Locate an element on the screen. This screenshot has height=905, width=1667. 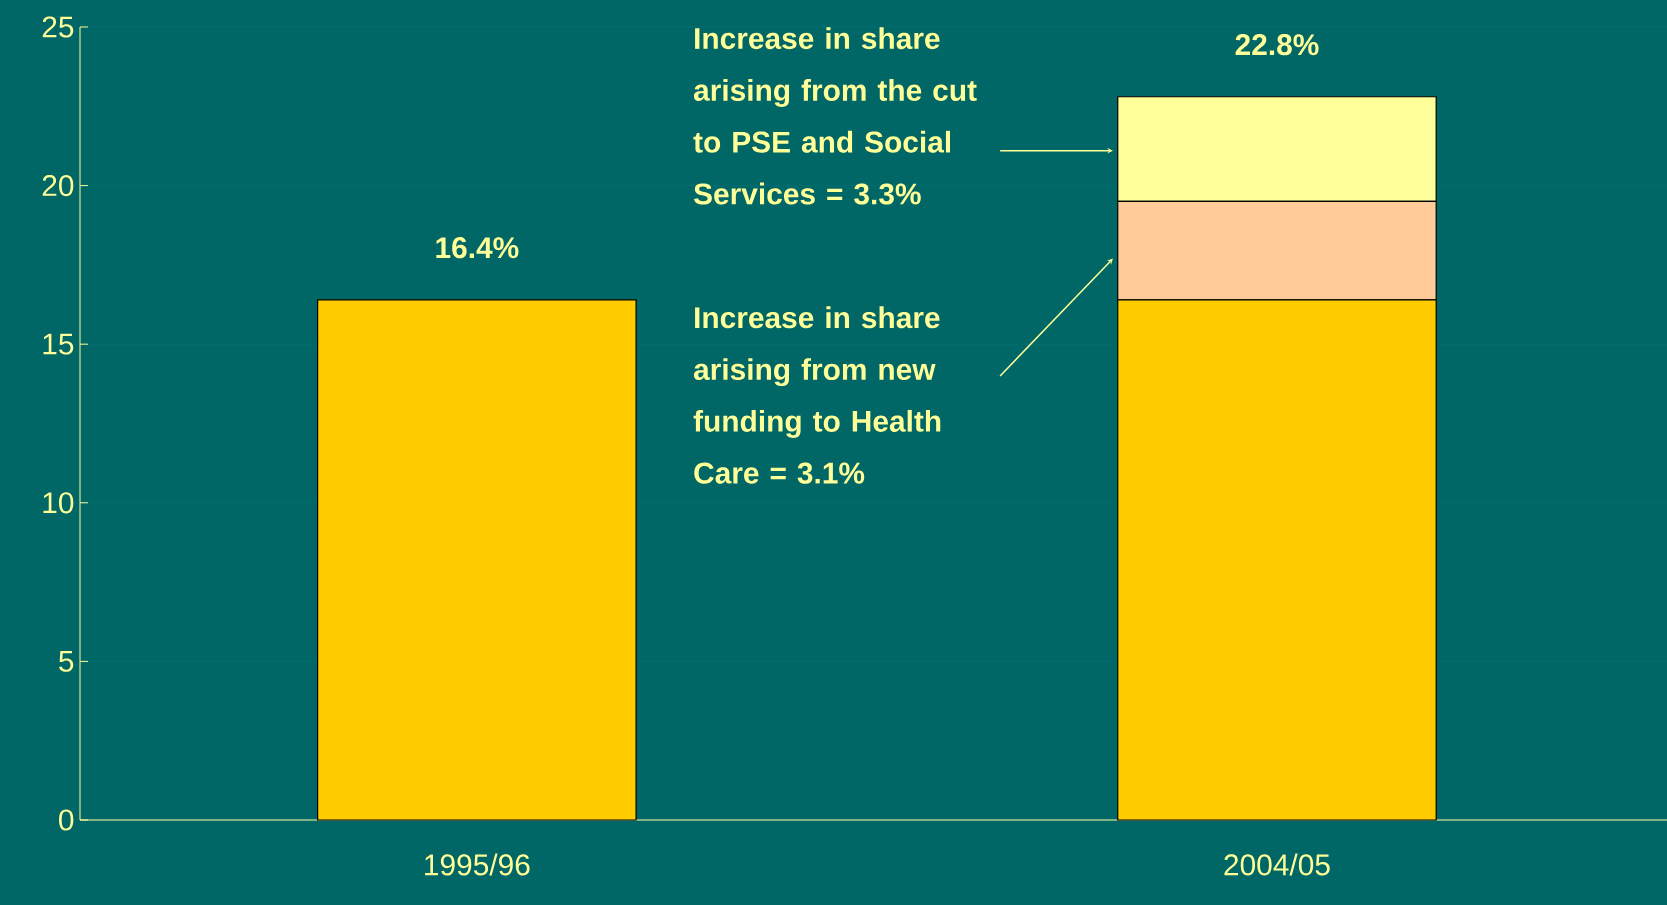
y-tick-label: 10 is located at coordinates (58, 503).